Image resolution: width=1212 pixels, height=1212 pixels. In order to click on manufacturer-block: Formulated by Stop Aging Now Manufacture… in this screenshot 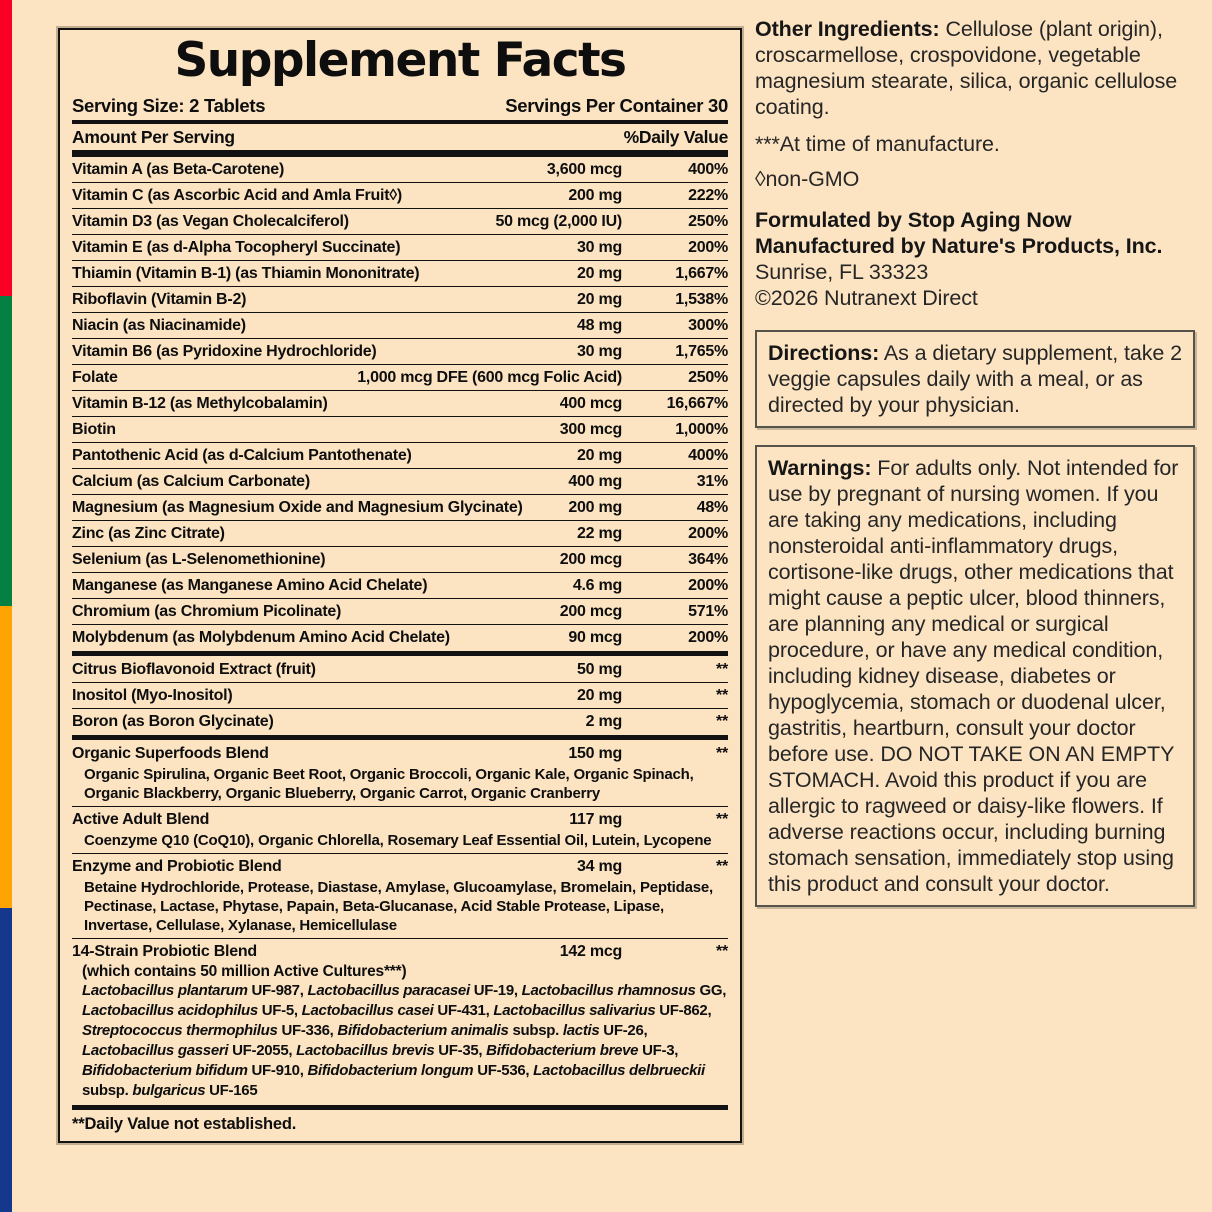, I will do `click(975, 259)`.